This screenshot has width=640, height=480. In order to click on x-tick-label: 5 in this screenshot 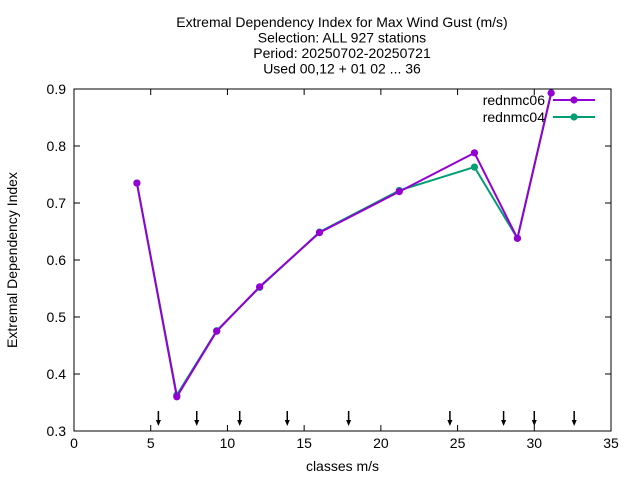, I will do `click(151, 443)`.